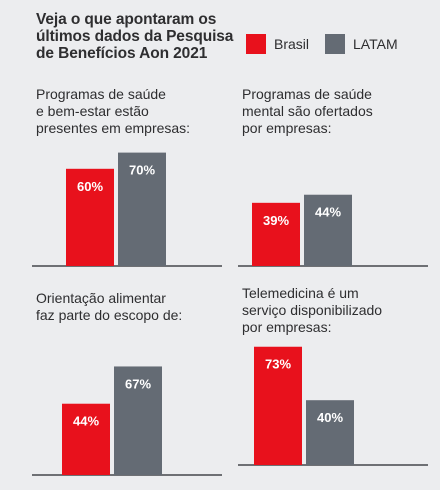 The image size is (440, 490). Describe the element at coordinates (86, 421) in the screenshot. I see `data-label-brasil: 44%` at that location.